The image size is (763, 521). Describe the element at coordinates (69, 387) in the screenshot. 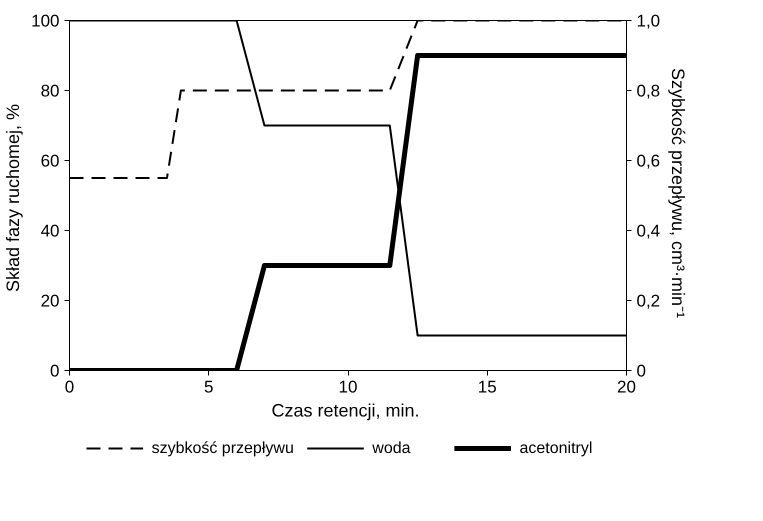

I see `x-tick-label: 0` at that location.